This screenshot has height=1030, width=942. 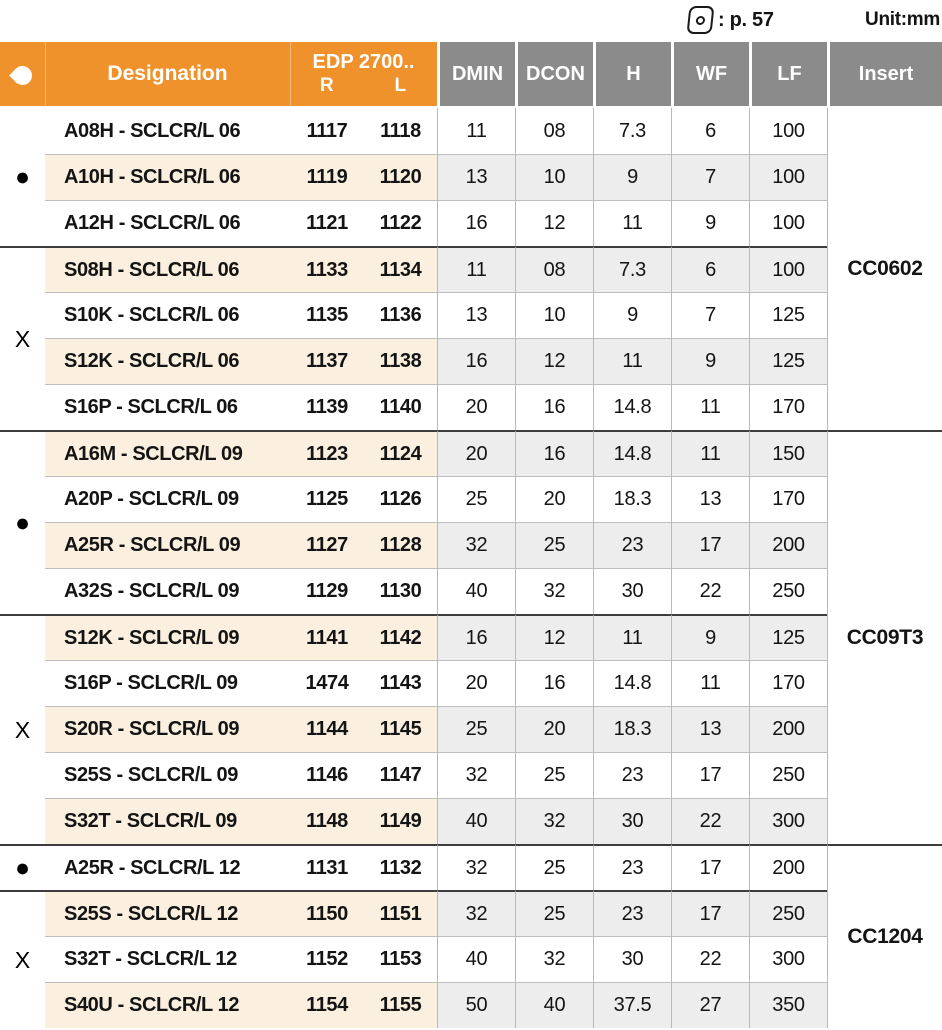 What do you see at coordinates (554, 1005) in the screenshot?
I see `dcon-cell: 40` at bounding box center [554, 1005].